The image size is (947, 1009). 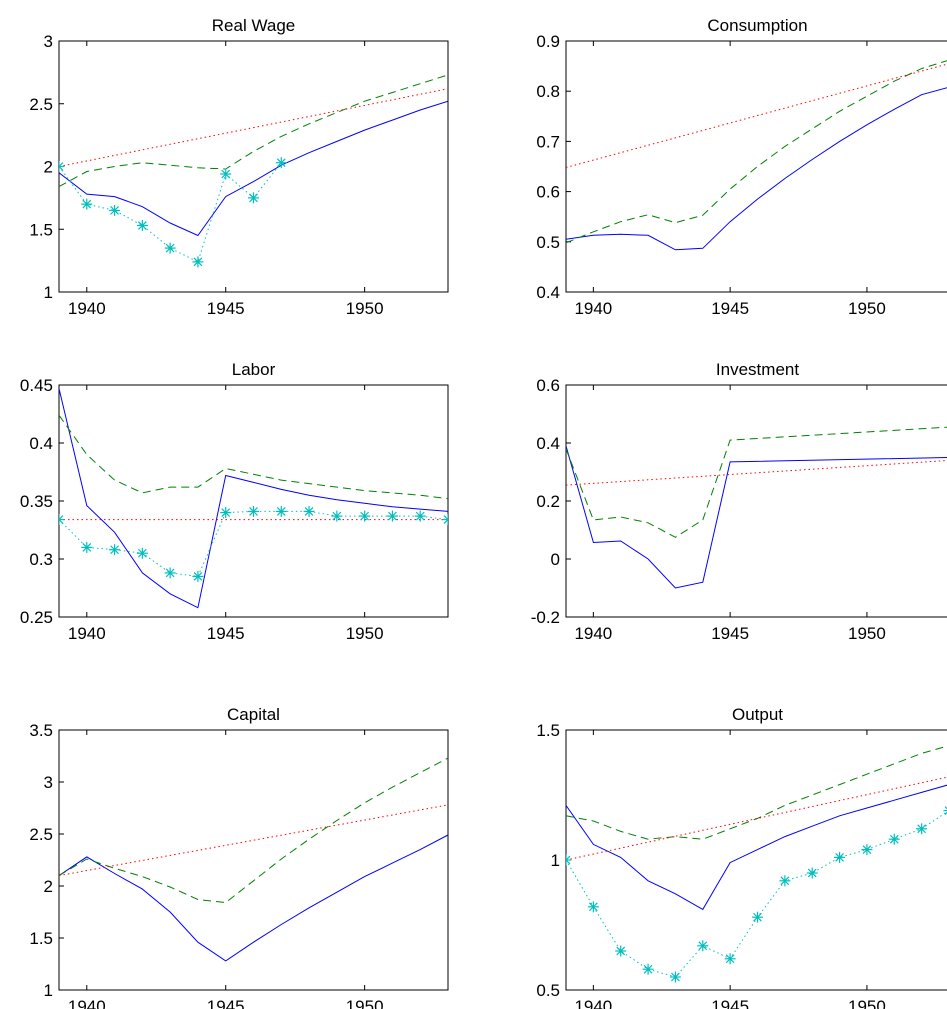 What do you see at coordinates (253, 714) in the screenshot?
I see `chart-title: Capital` at bounding box center [253, 714].